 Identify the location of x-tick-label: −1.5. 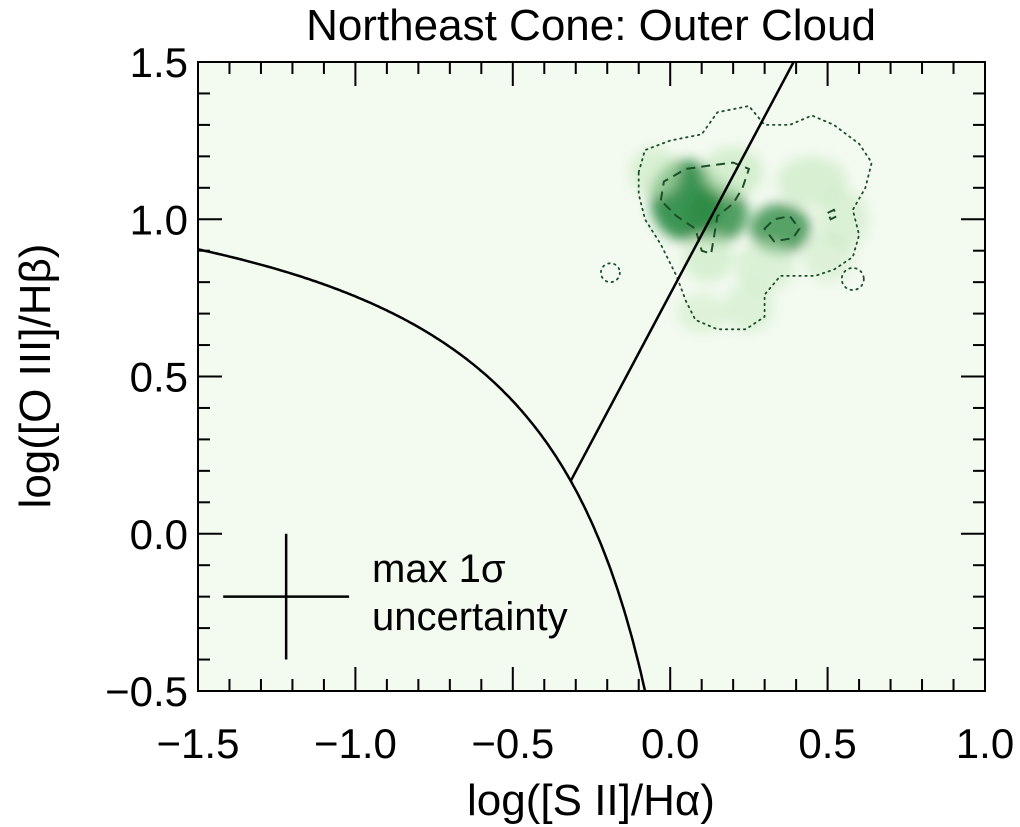
(198, 743).